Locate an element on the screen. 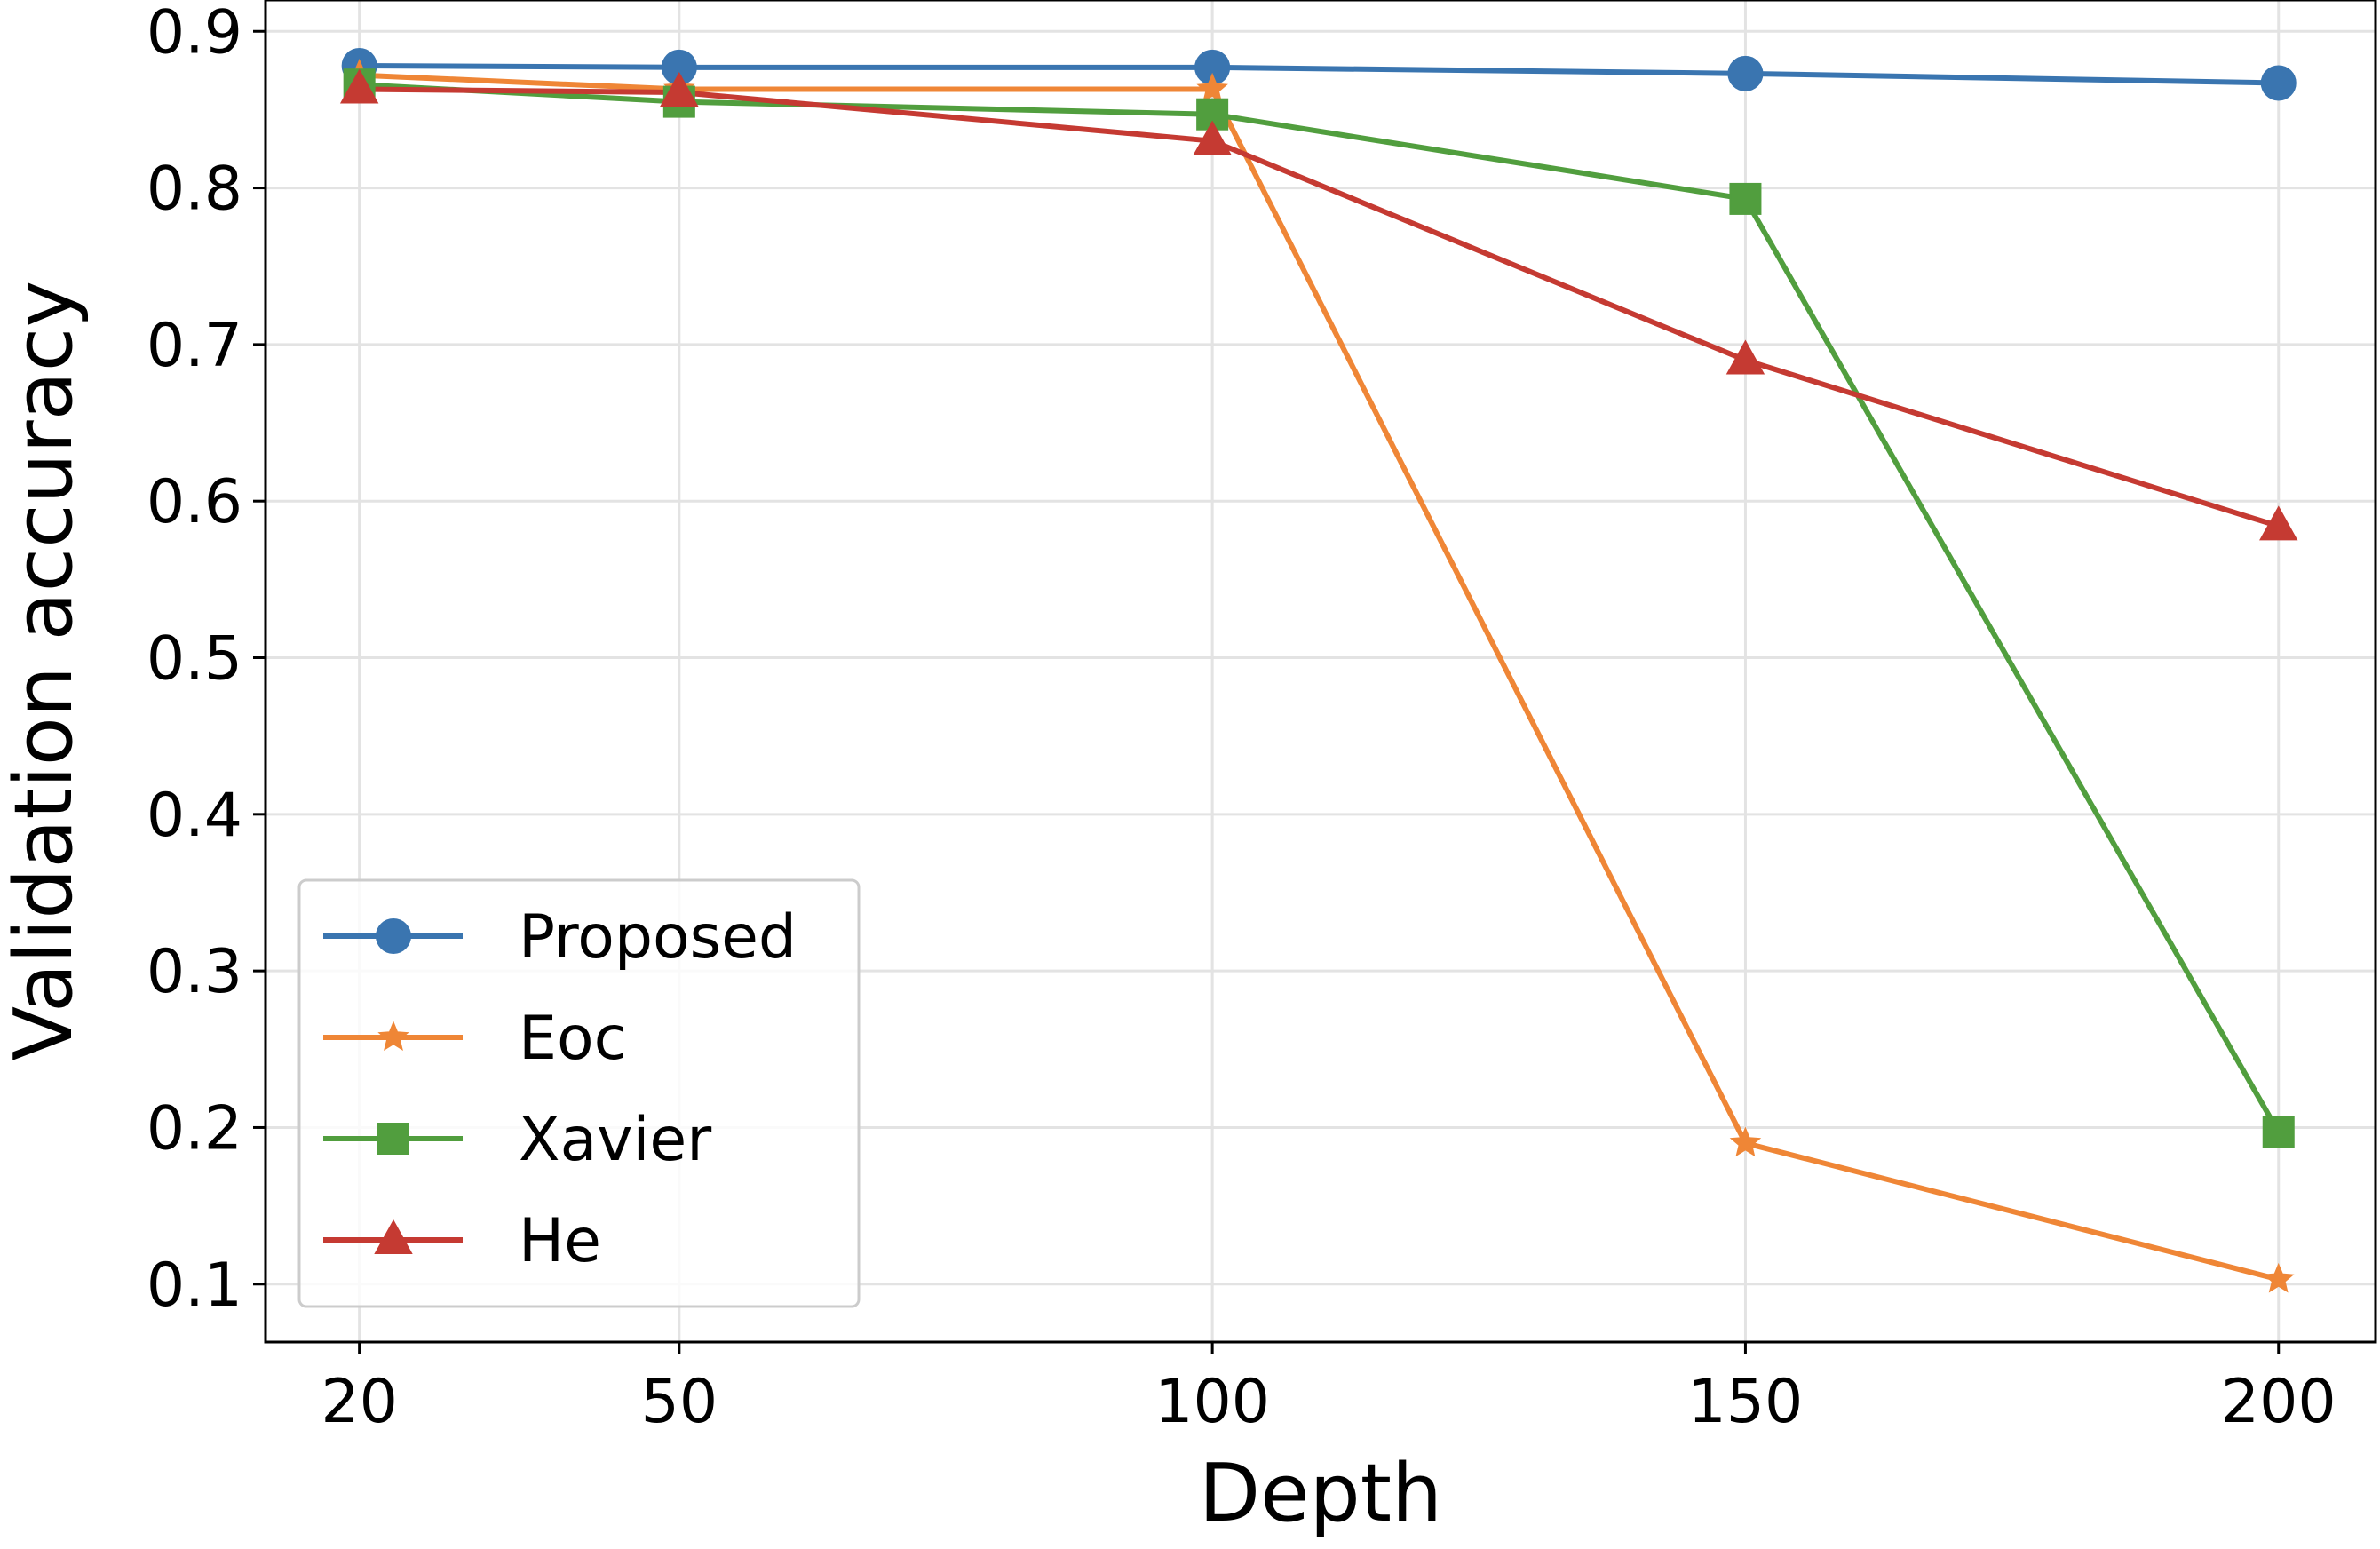  legend-box is located at coordinates (579, 1093).